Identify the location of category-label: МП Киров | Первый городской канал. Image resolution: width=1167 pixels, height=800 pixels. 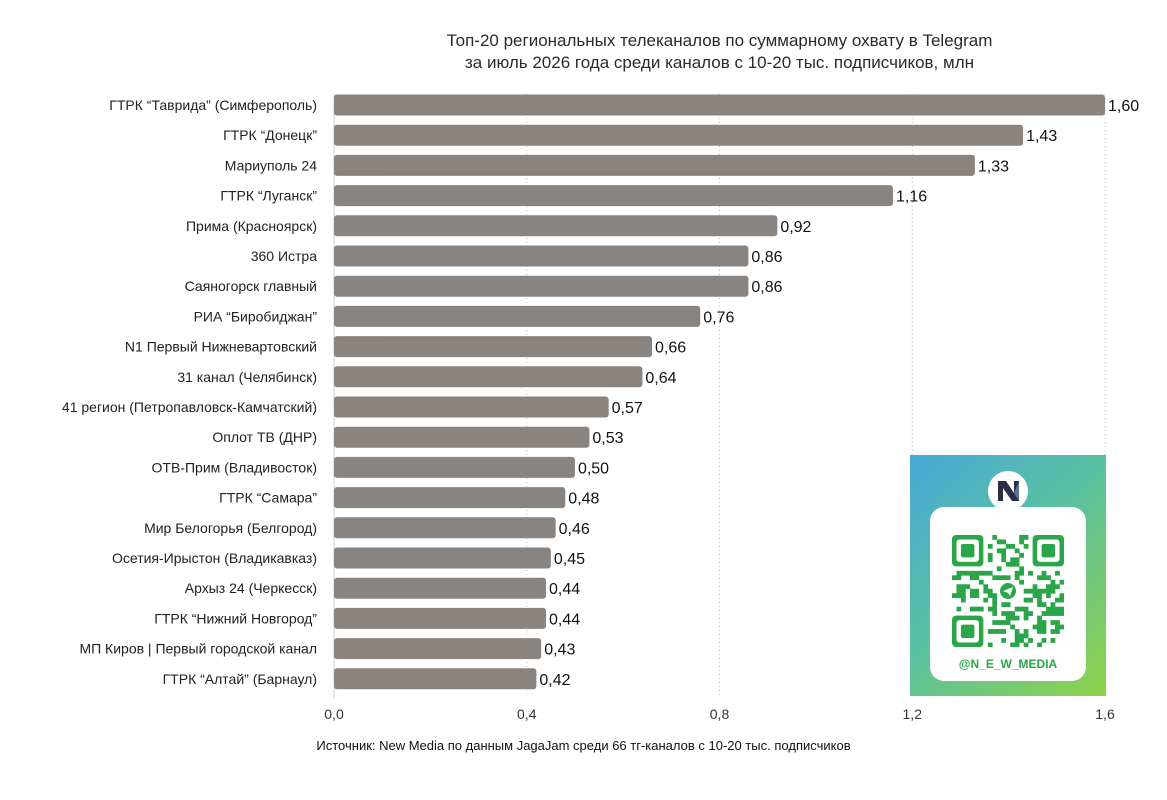
(198, 649).